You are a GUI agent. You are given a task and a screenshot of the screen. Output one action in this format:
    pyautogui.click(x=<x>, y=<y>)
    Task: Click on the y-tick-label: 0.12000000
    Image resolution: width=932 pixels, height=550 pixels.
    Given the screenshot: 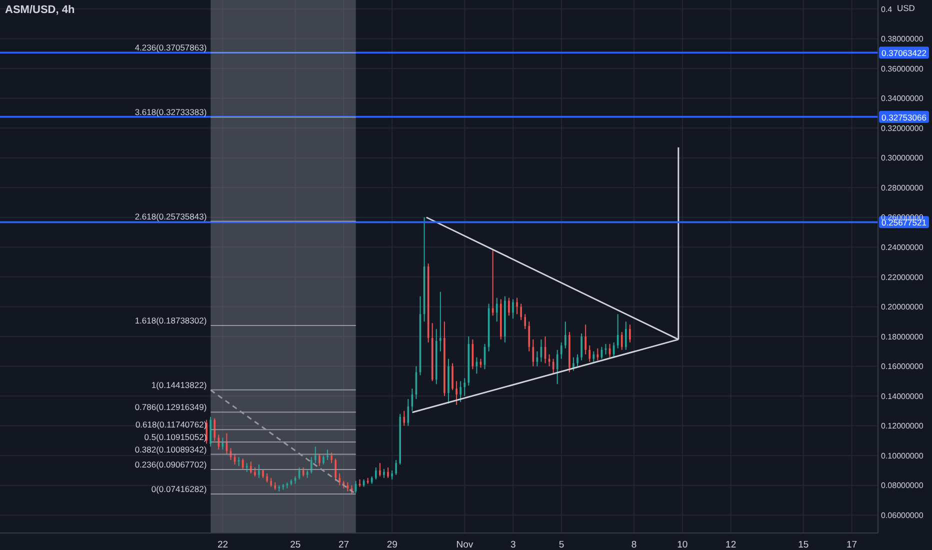 What is the action you would take?
    pyautogui.click(x=902, y=426)
    